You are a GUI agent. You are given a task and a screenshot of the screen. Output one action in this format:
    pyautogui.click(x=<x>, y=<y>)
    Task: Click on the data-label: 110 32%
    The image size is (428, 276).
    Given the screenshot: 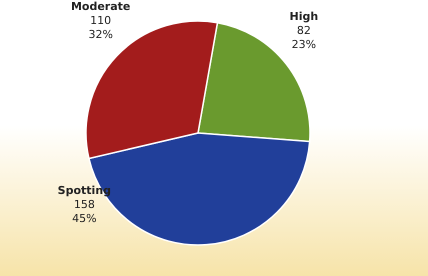 What is the action you would take?
    pyautogui.click(x=100, y=27)
    